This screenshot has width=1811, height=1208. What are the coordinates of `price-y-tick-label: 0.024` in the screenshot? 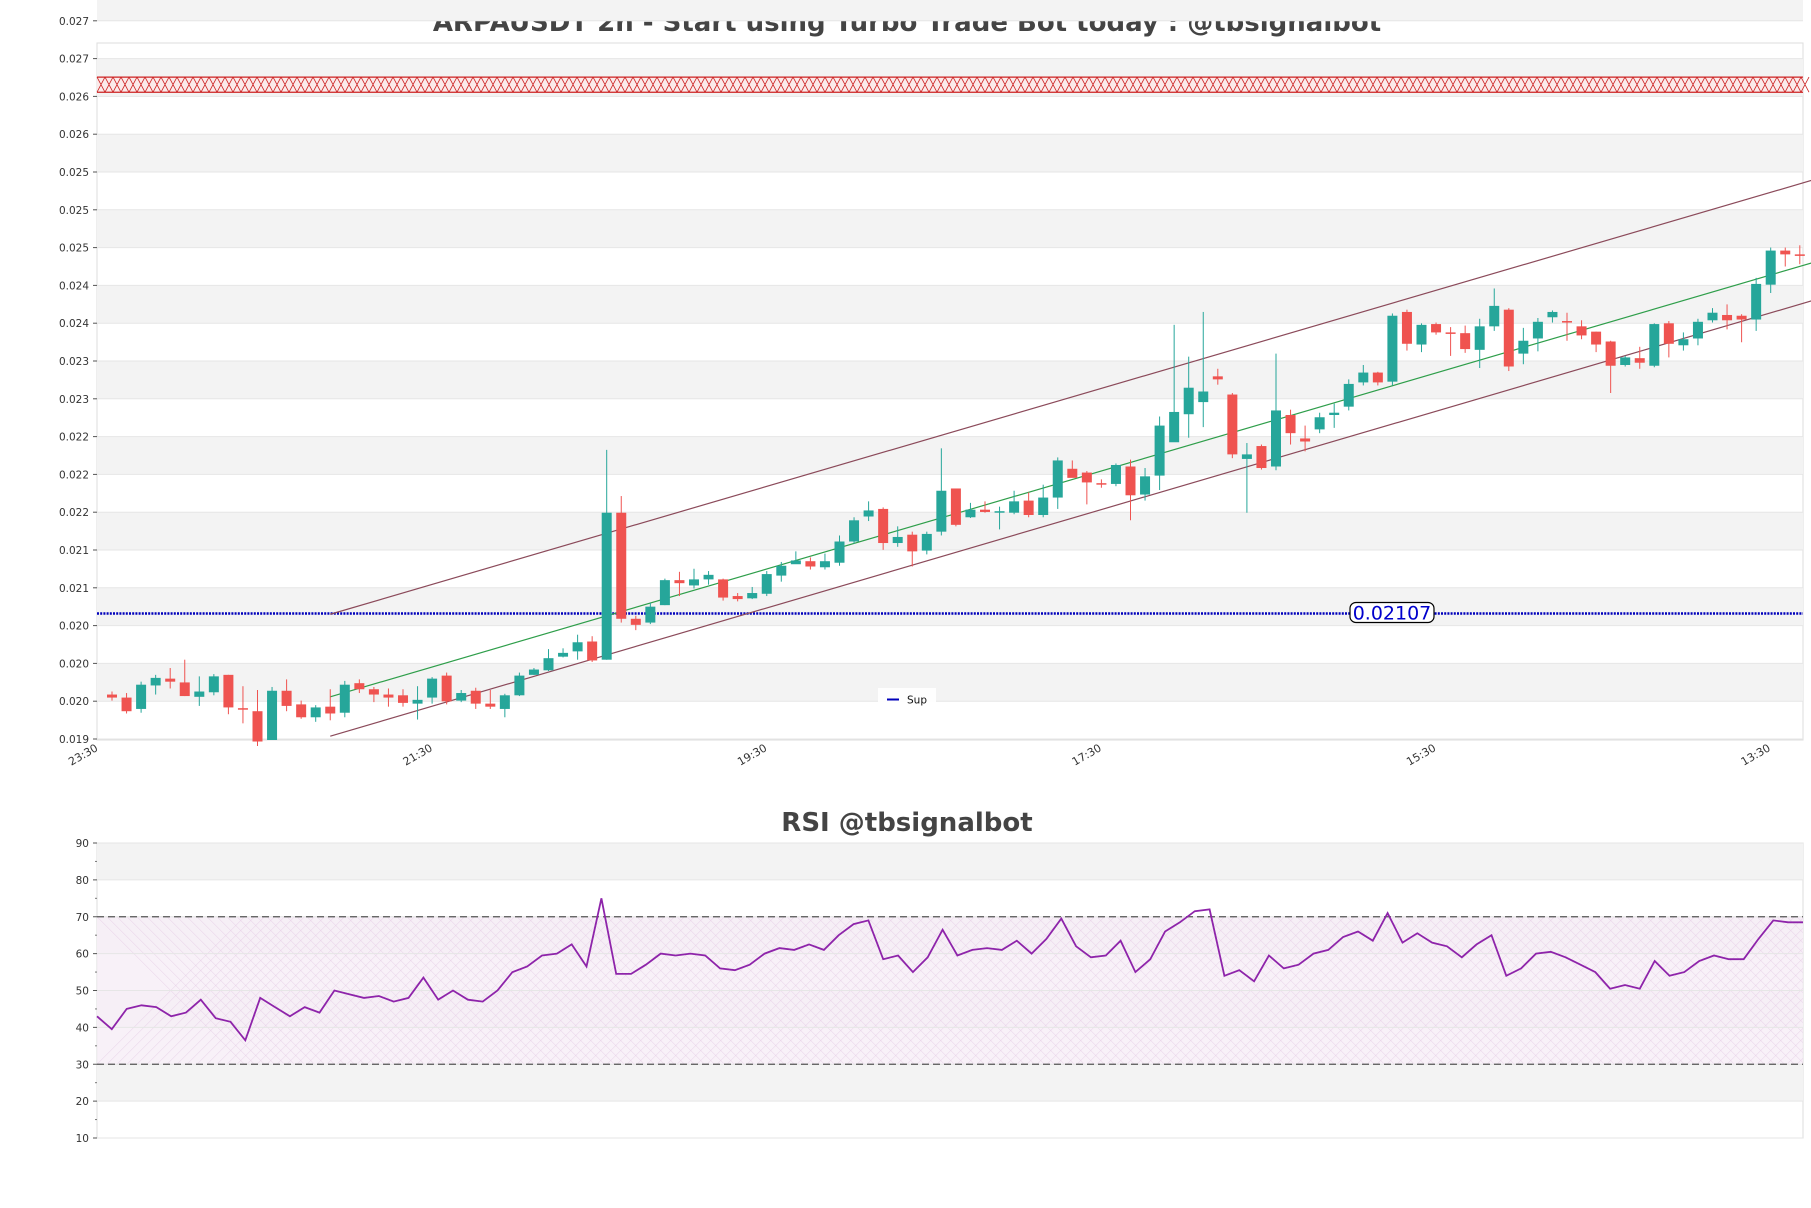 It's located at (74, 286).